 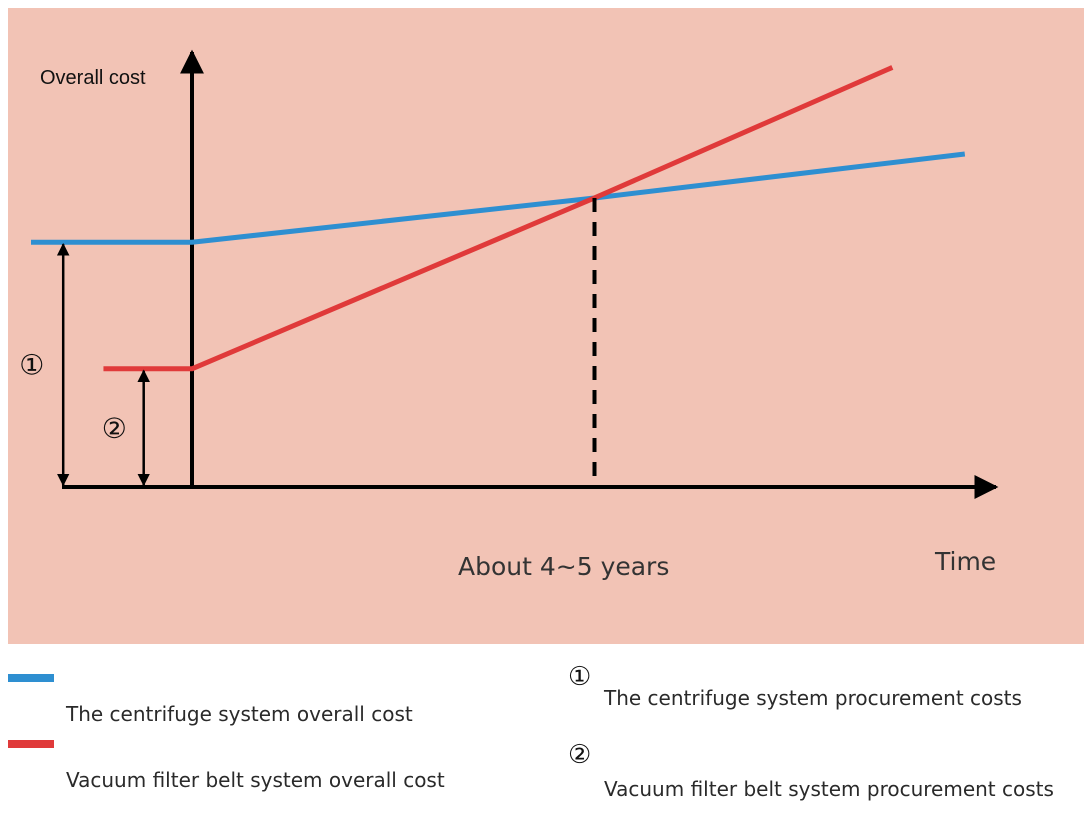 I want to click on legend-label-vacuum-filter: Vacuum filter belt system overall cost, so click(x=255, y=780).